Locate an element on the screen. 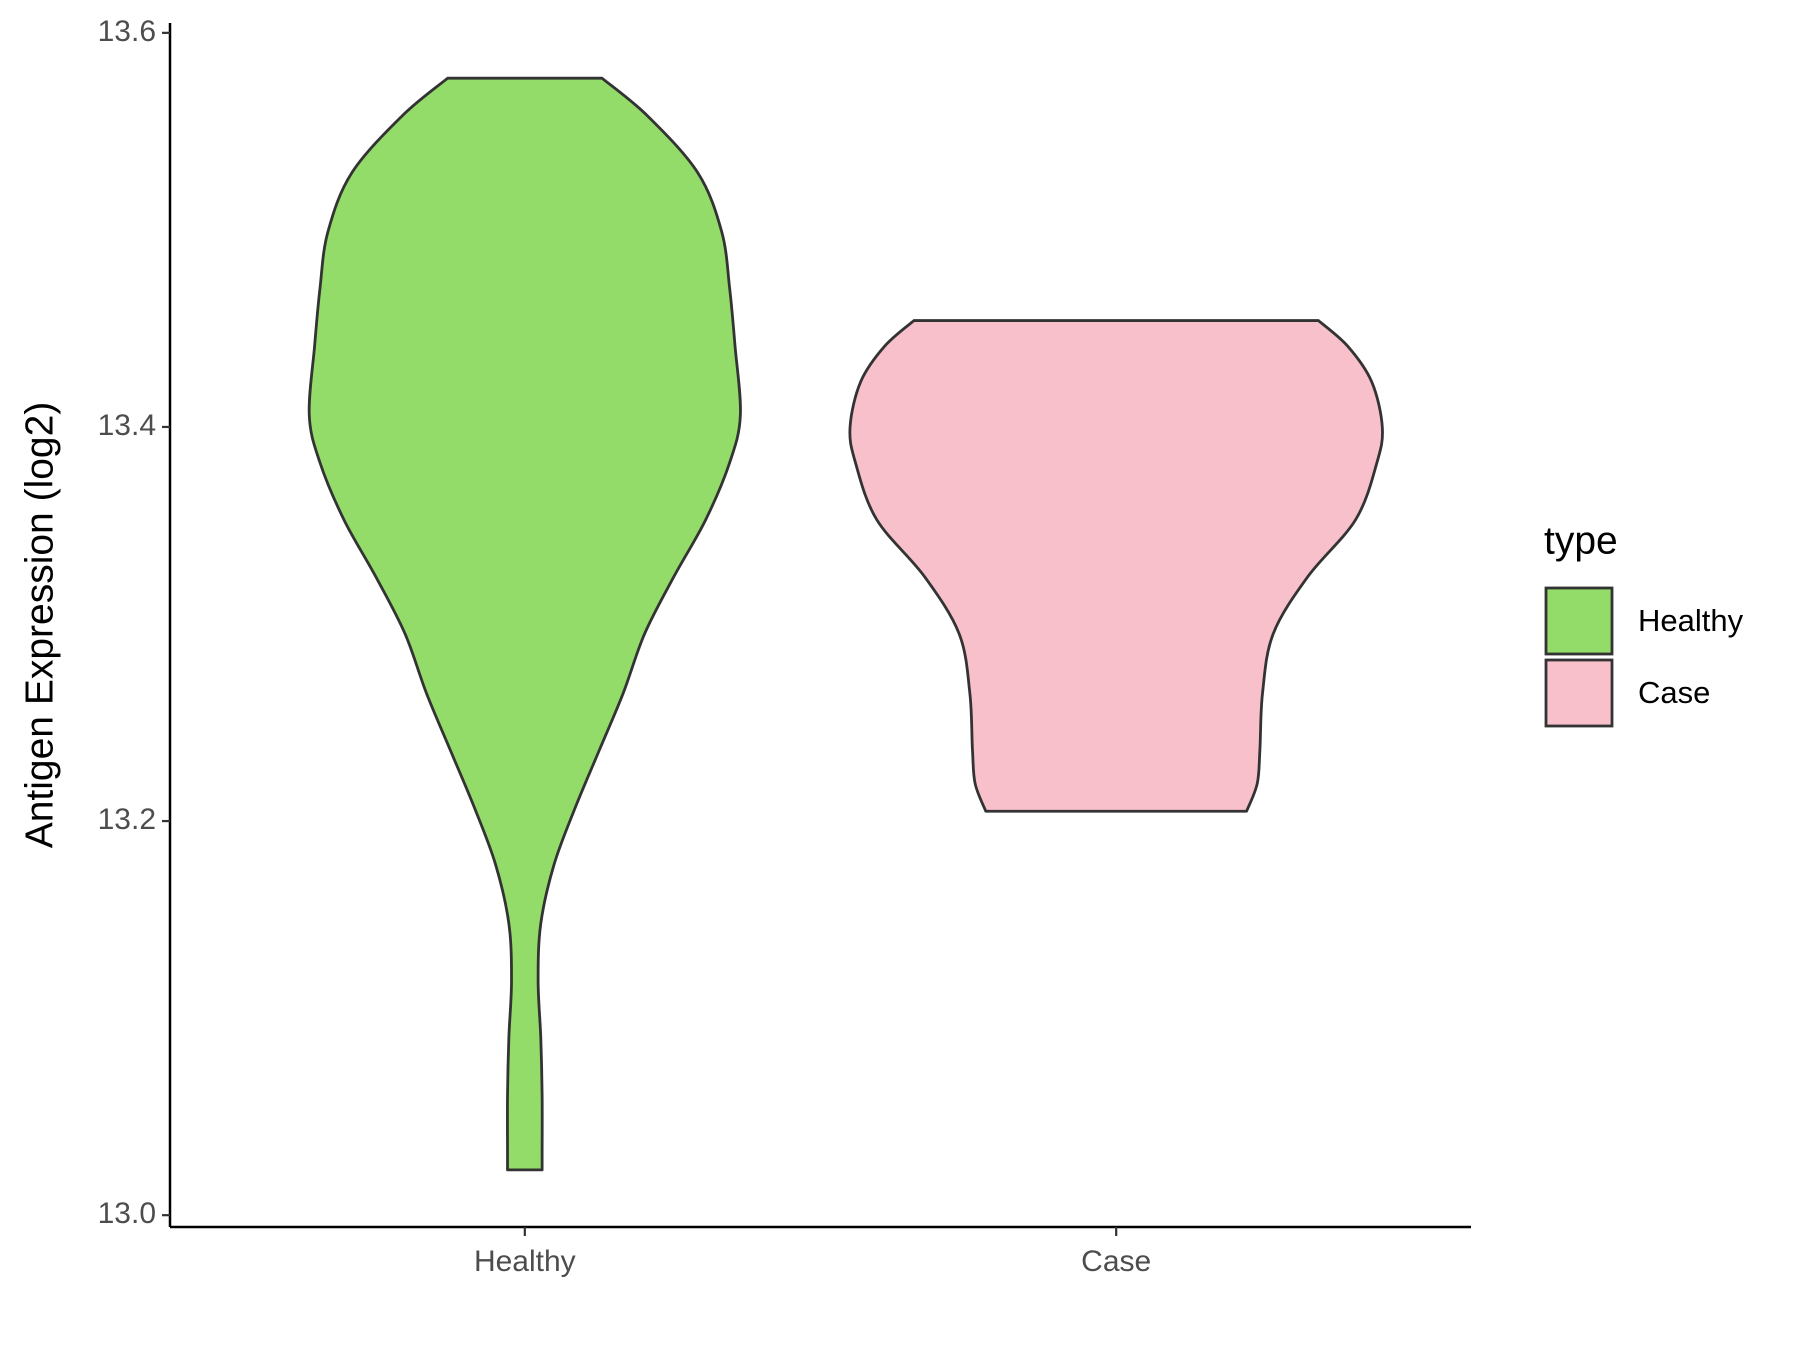 The width and height of the screenshot is (1800, 1350). y-tick-label: 13.2 is located at coordinates (127, 819).